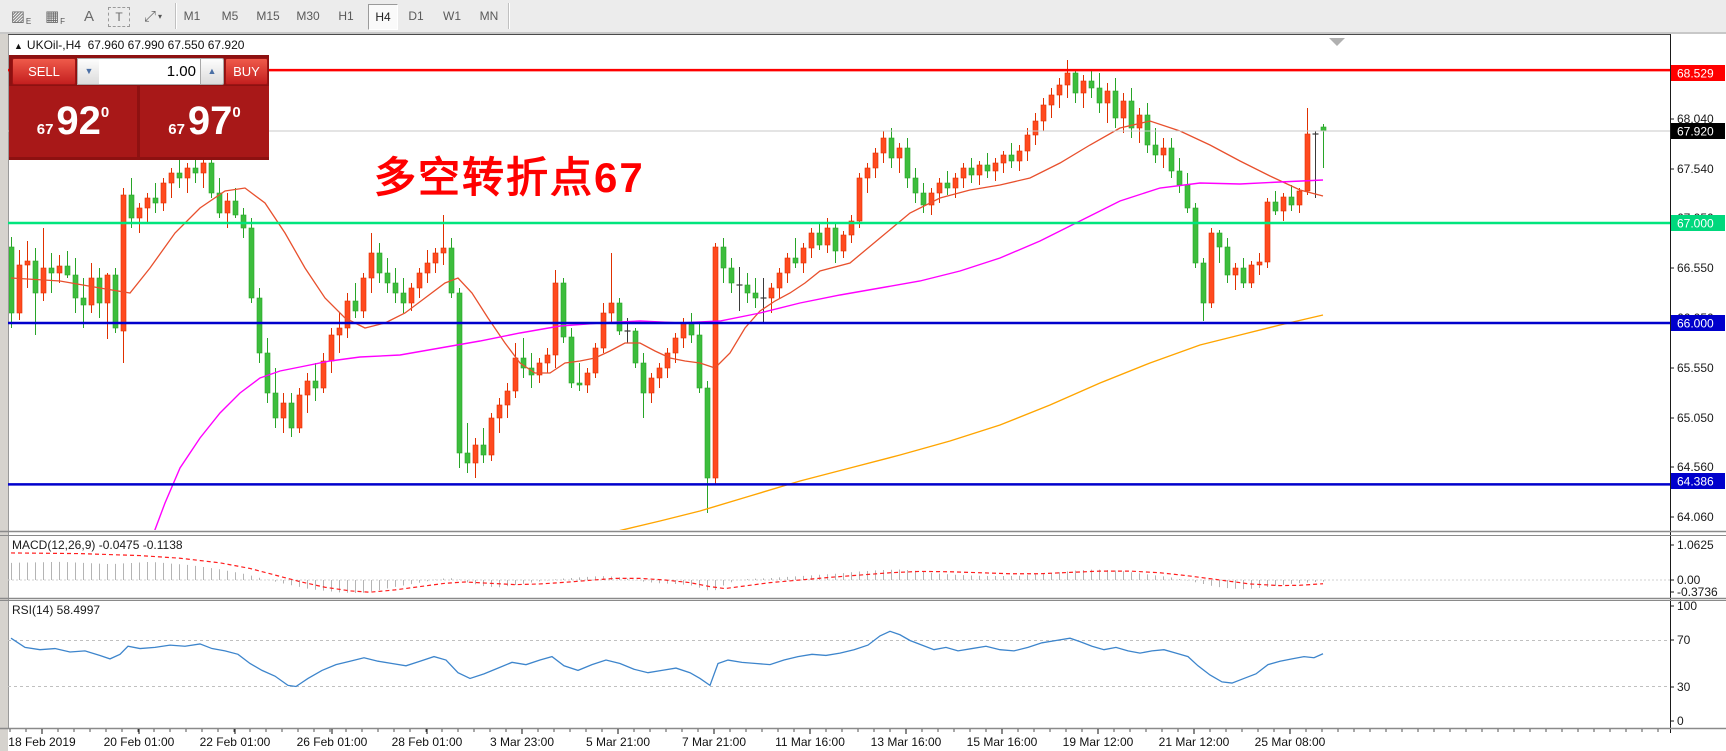  I want to click on grid-pattern-icon: ▦ F, so click(55, 17).